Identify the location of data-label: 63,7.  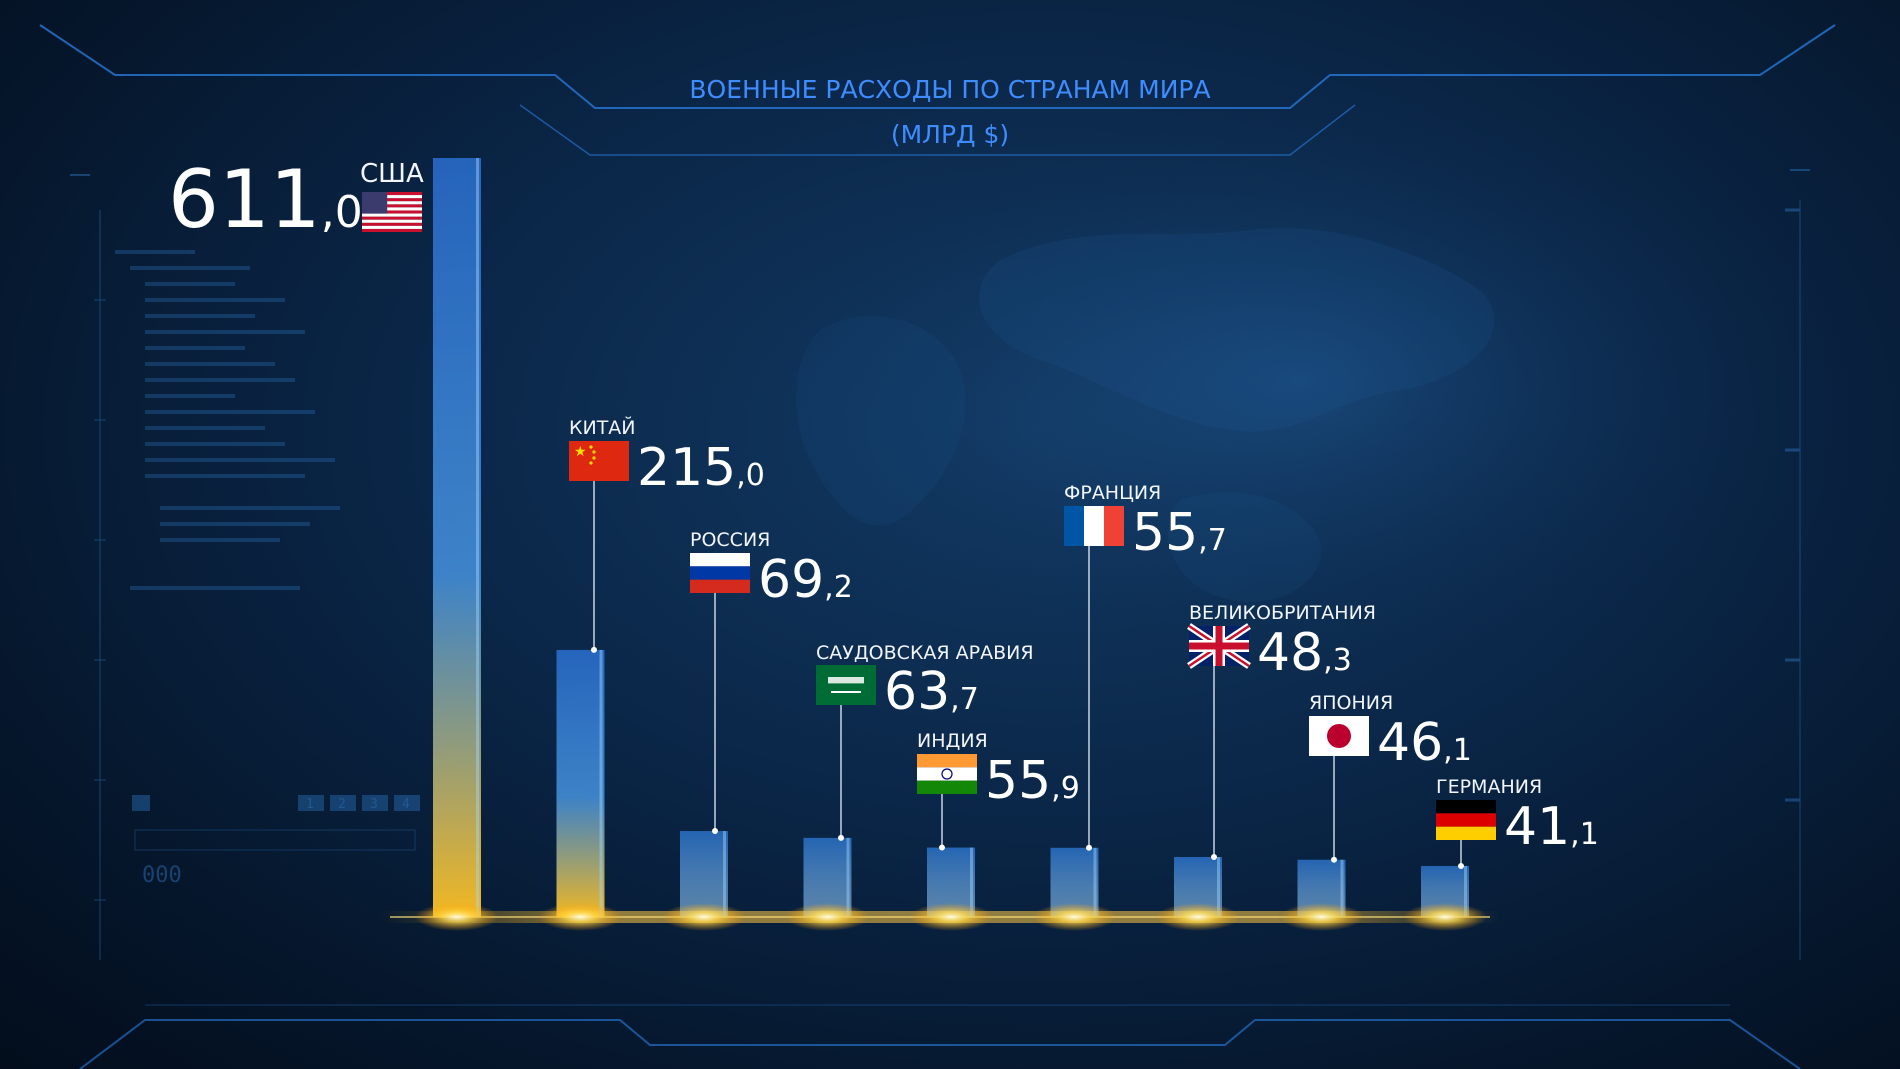
(931, 692).